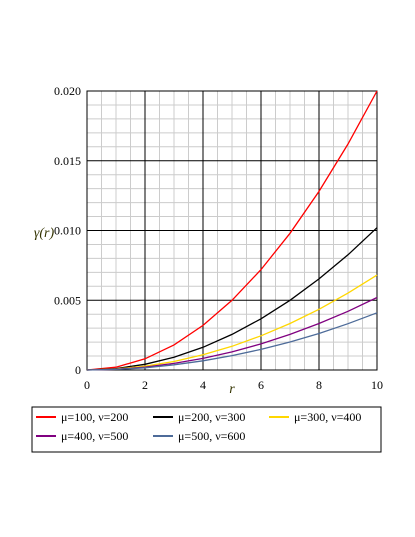  I want to click on x-tick-label: 0, so click(87, 385).